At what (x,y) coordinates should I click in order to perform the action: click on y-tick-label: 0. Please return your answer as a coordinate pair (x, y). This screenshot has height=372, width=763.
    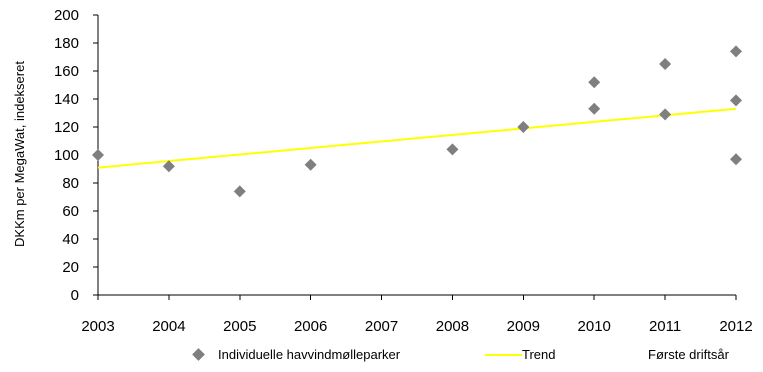
    Looking at the image, I should click on (75, 295).